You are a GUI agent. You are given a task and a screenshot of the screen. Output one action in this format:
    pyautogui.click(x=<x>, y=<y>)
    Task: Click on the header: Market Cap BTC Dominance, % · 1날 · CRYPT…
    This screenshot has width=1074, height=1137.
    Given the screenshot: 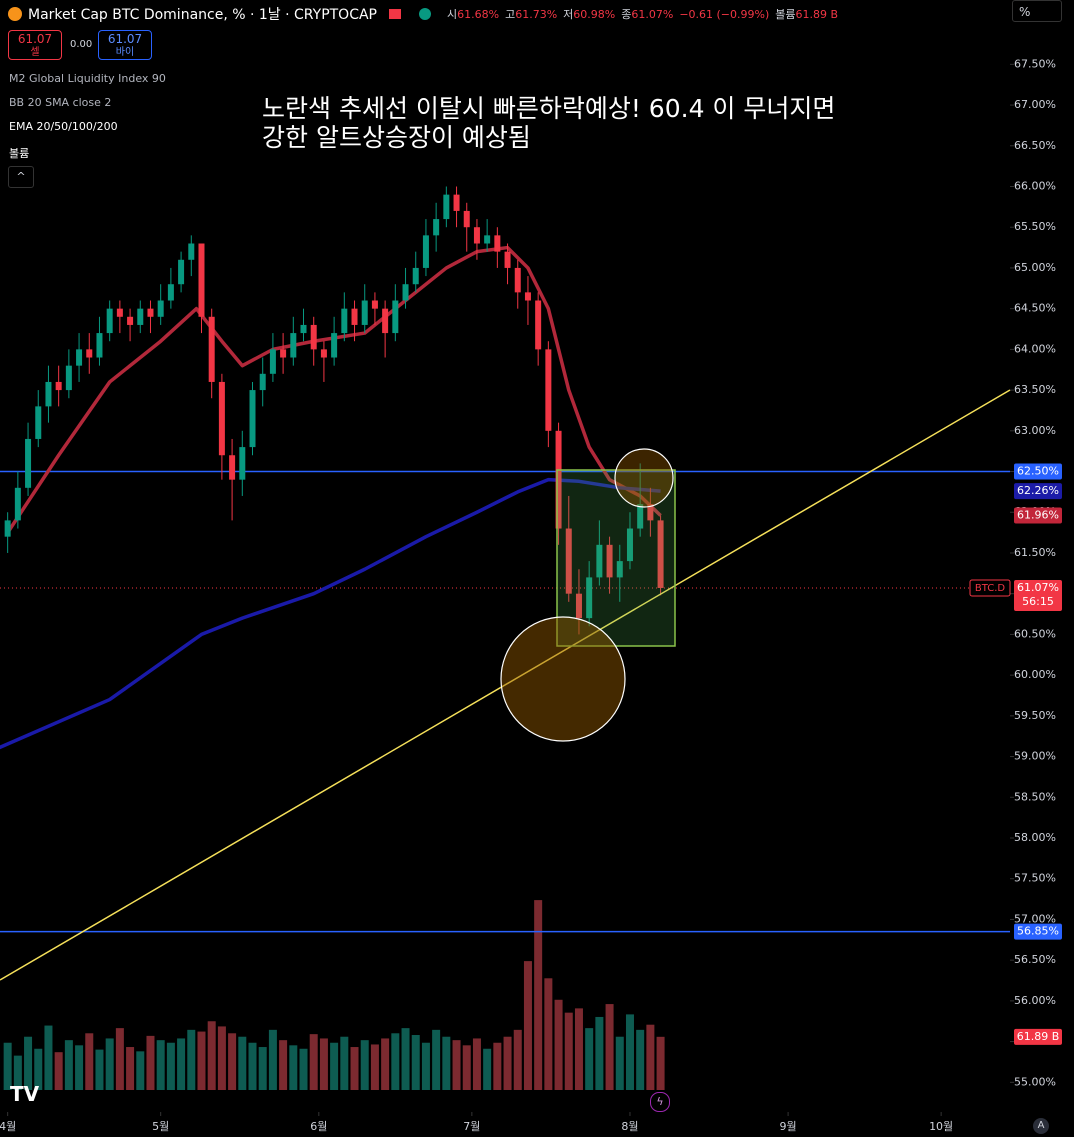 What is the action you would take?
    pyautogui.click(x=423, y=14)
    